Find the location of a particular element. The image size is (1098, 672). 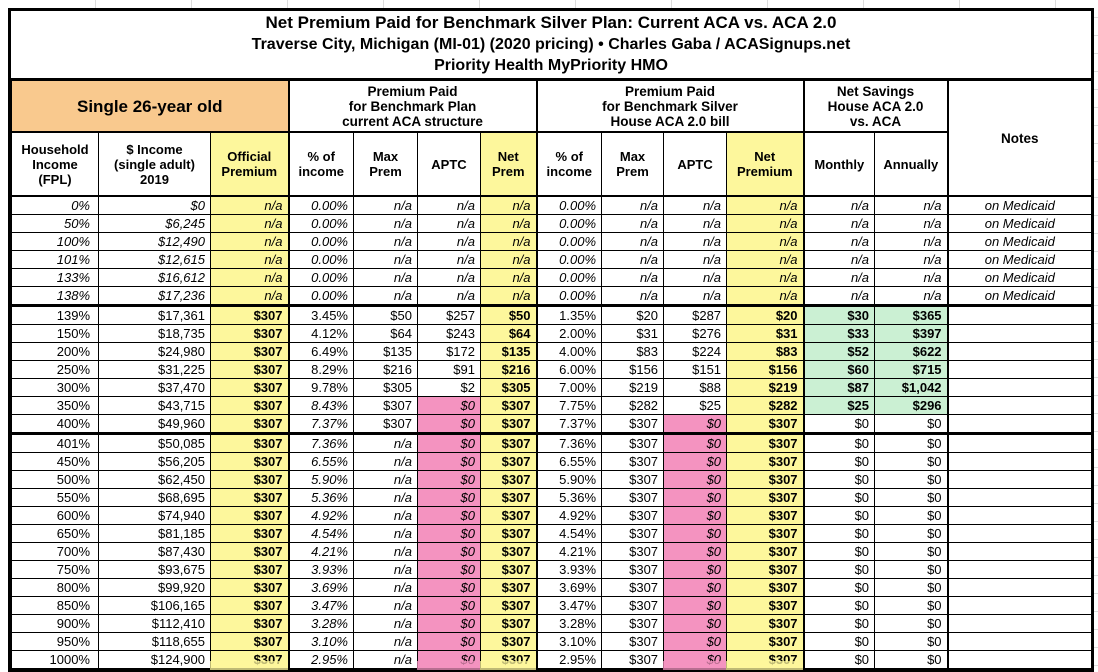

cell-aca-pct-income: 4.21% is located at coordinates (320, 551).